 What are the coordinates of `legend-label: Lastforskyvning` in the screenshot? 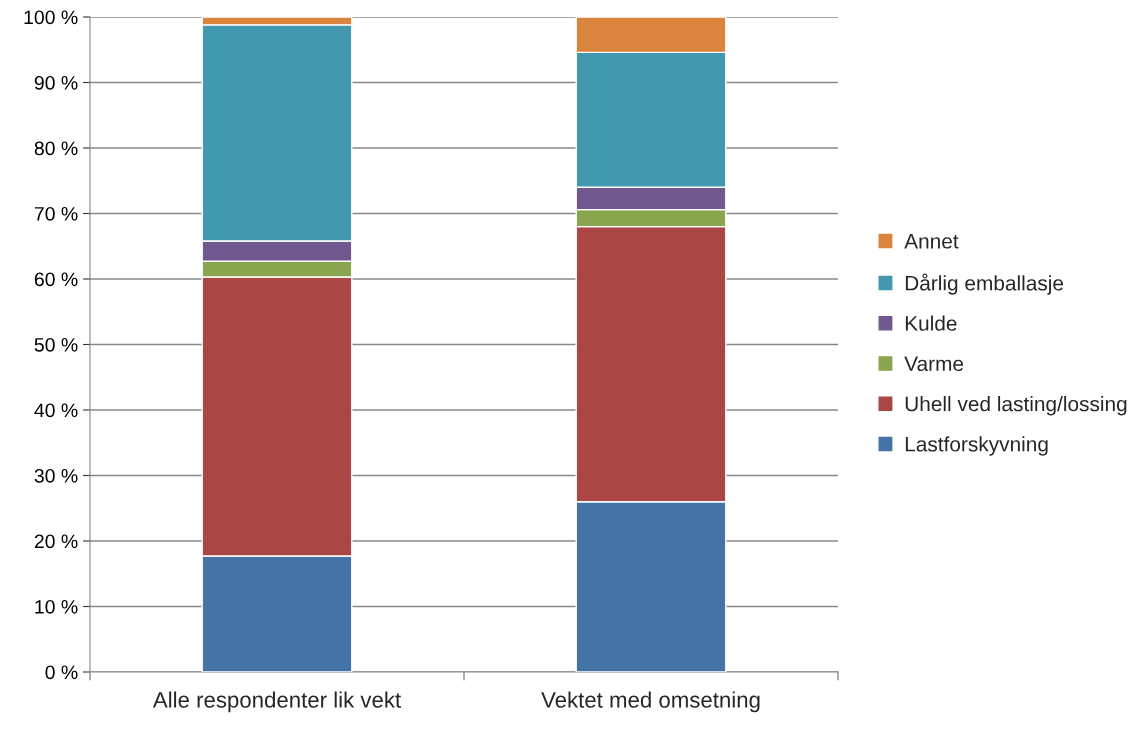 It's located at (976, 446).